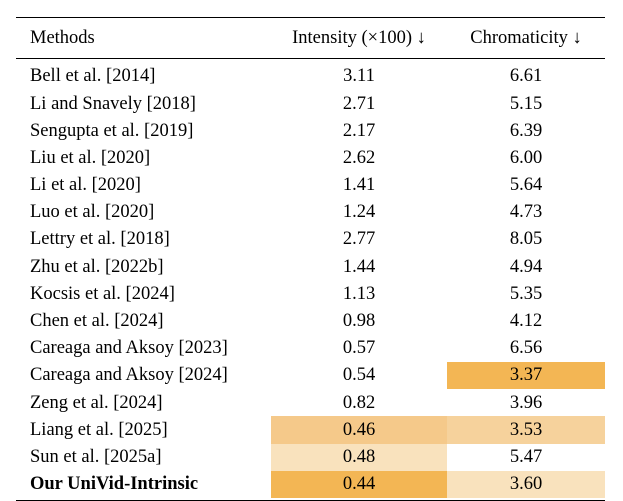  What do you see at coordinates (526, 376) in the screenshot?
I see `chromaticity-cell: 3.37` at bounding box center [526, 376].